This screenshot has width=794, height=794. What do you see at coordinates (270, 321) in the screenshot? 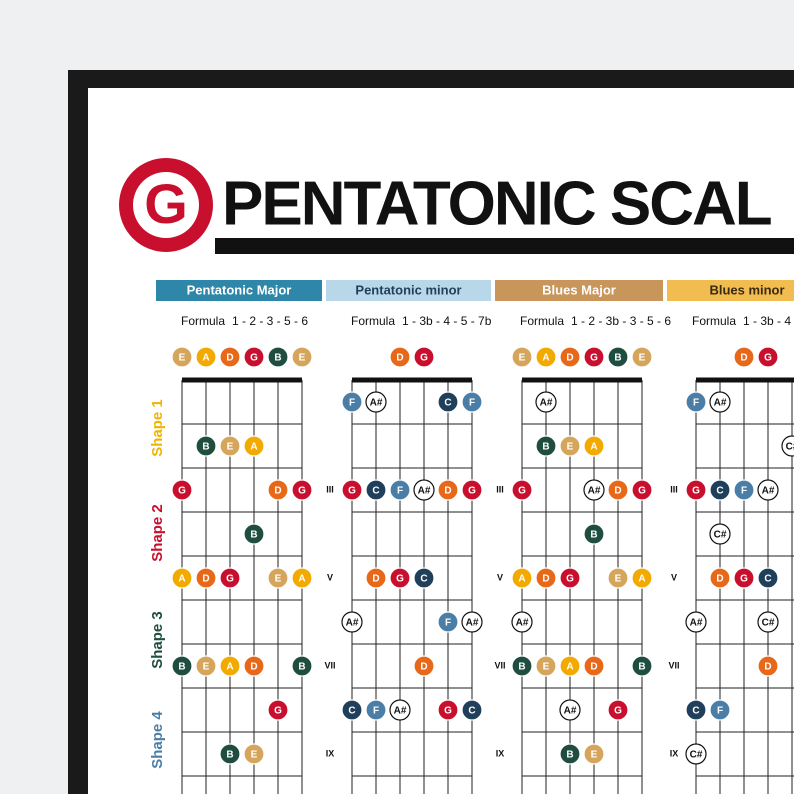
I see `formula: 1 - 2 - 3 - 5 - 6` at bounding box center [270, 321].